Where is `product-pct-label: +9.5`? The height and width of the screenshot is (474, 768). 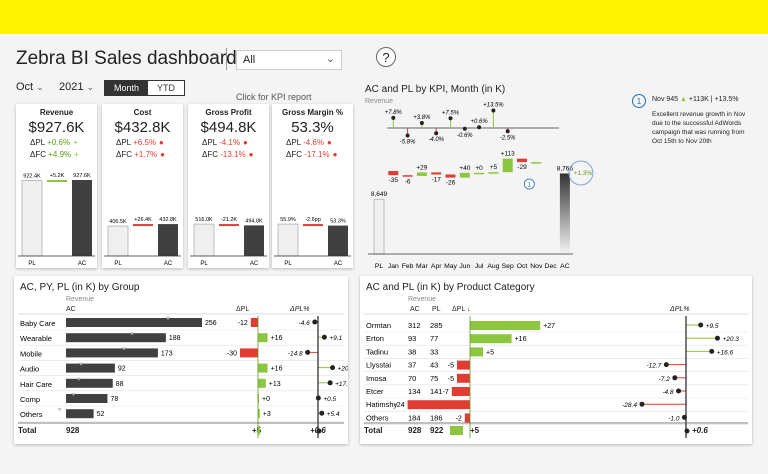
product-pct-label: +9.5 is located at coordinates (712, 326).